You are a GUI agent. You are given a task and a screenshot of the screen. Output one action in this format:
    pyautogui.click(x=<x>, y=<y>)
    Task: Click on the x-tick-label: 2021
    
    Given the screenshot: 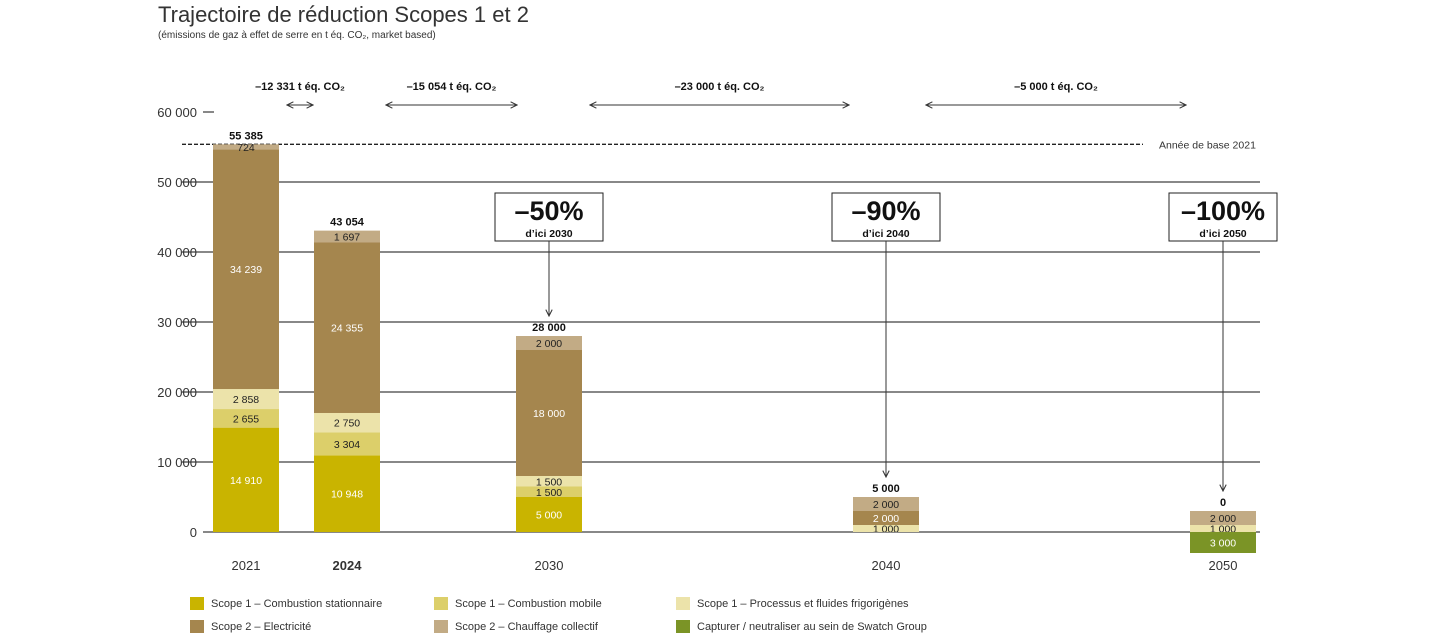 What is the action you would take?
    pyautogui.click(x=246, y=565)
    